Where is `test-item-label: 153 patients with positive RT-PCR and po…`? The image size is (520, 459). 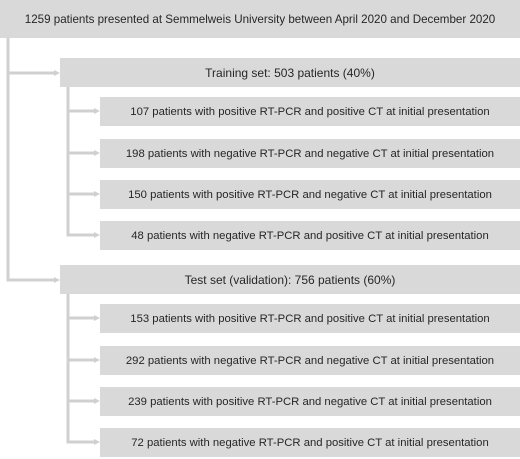 test-item-label: 153 patients with positive RT-PCR and po… is located at coordinates (310, 318).